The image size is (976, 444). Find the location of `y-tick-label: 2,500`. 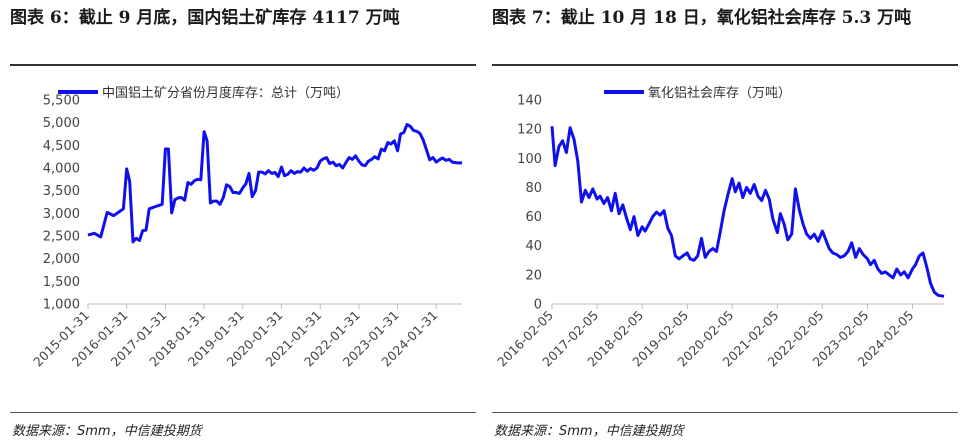

y-tick-label: 2,500 is located at coordinates (61, 237).